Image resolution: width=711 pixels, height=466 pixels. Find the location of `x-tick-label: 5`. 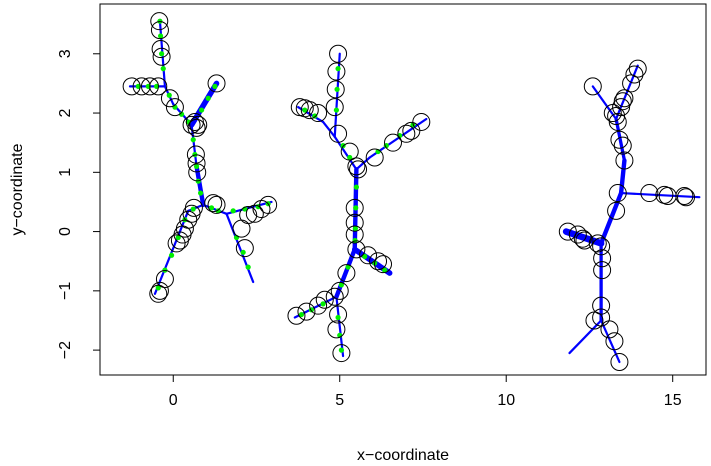

x-tick-label: 5 is located at coordinates (339, 400).